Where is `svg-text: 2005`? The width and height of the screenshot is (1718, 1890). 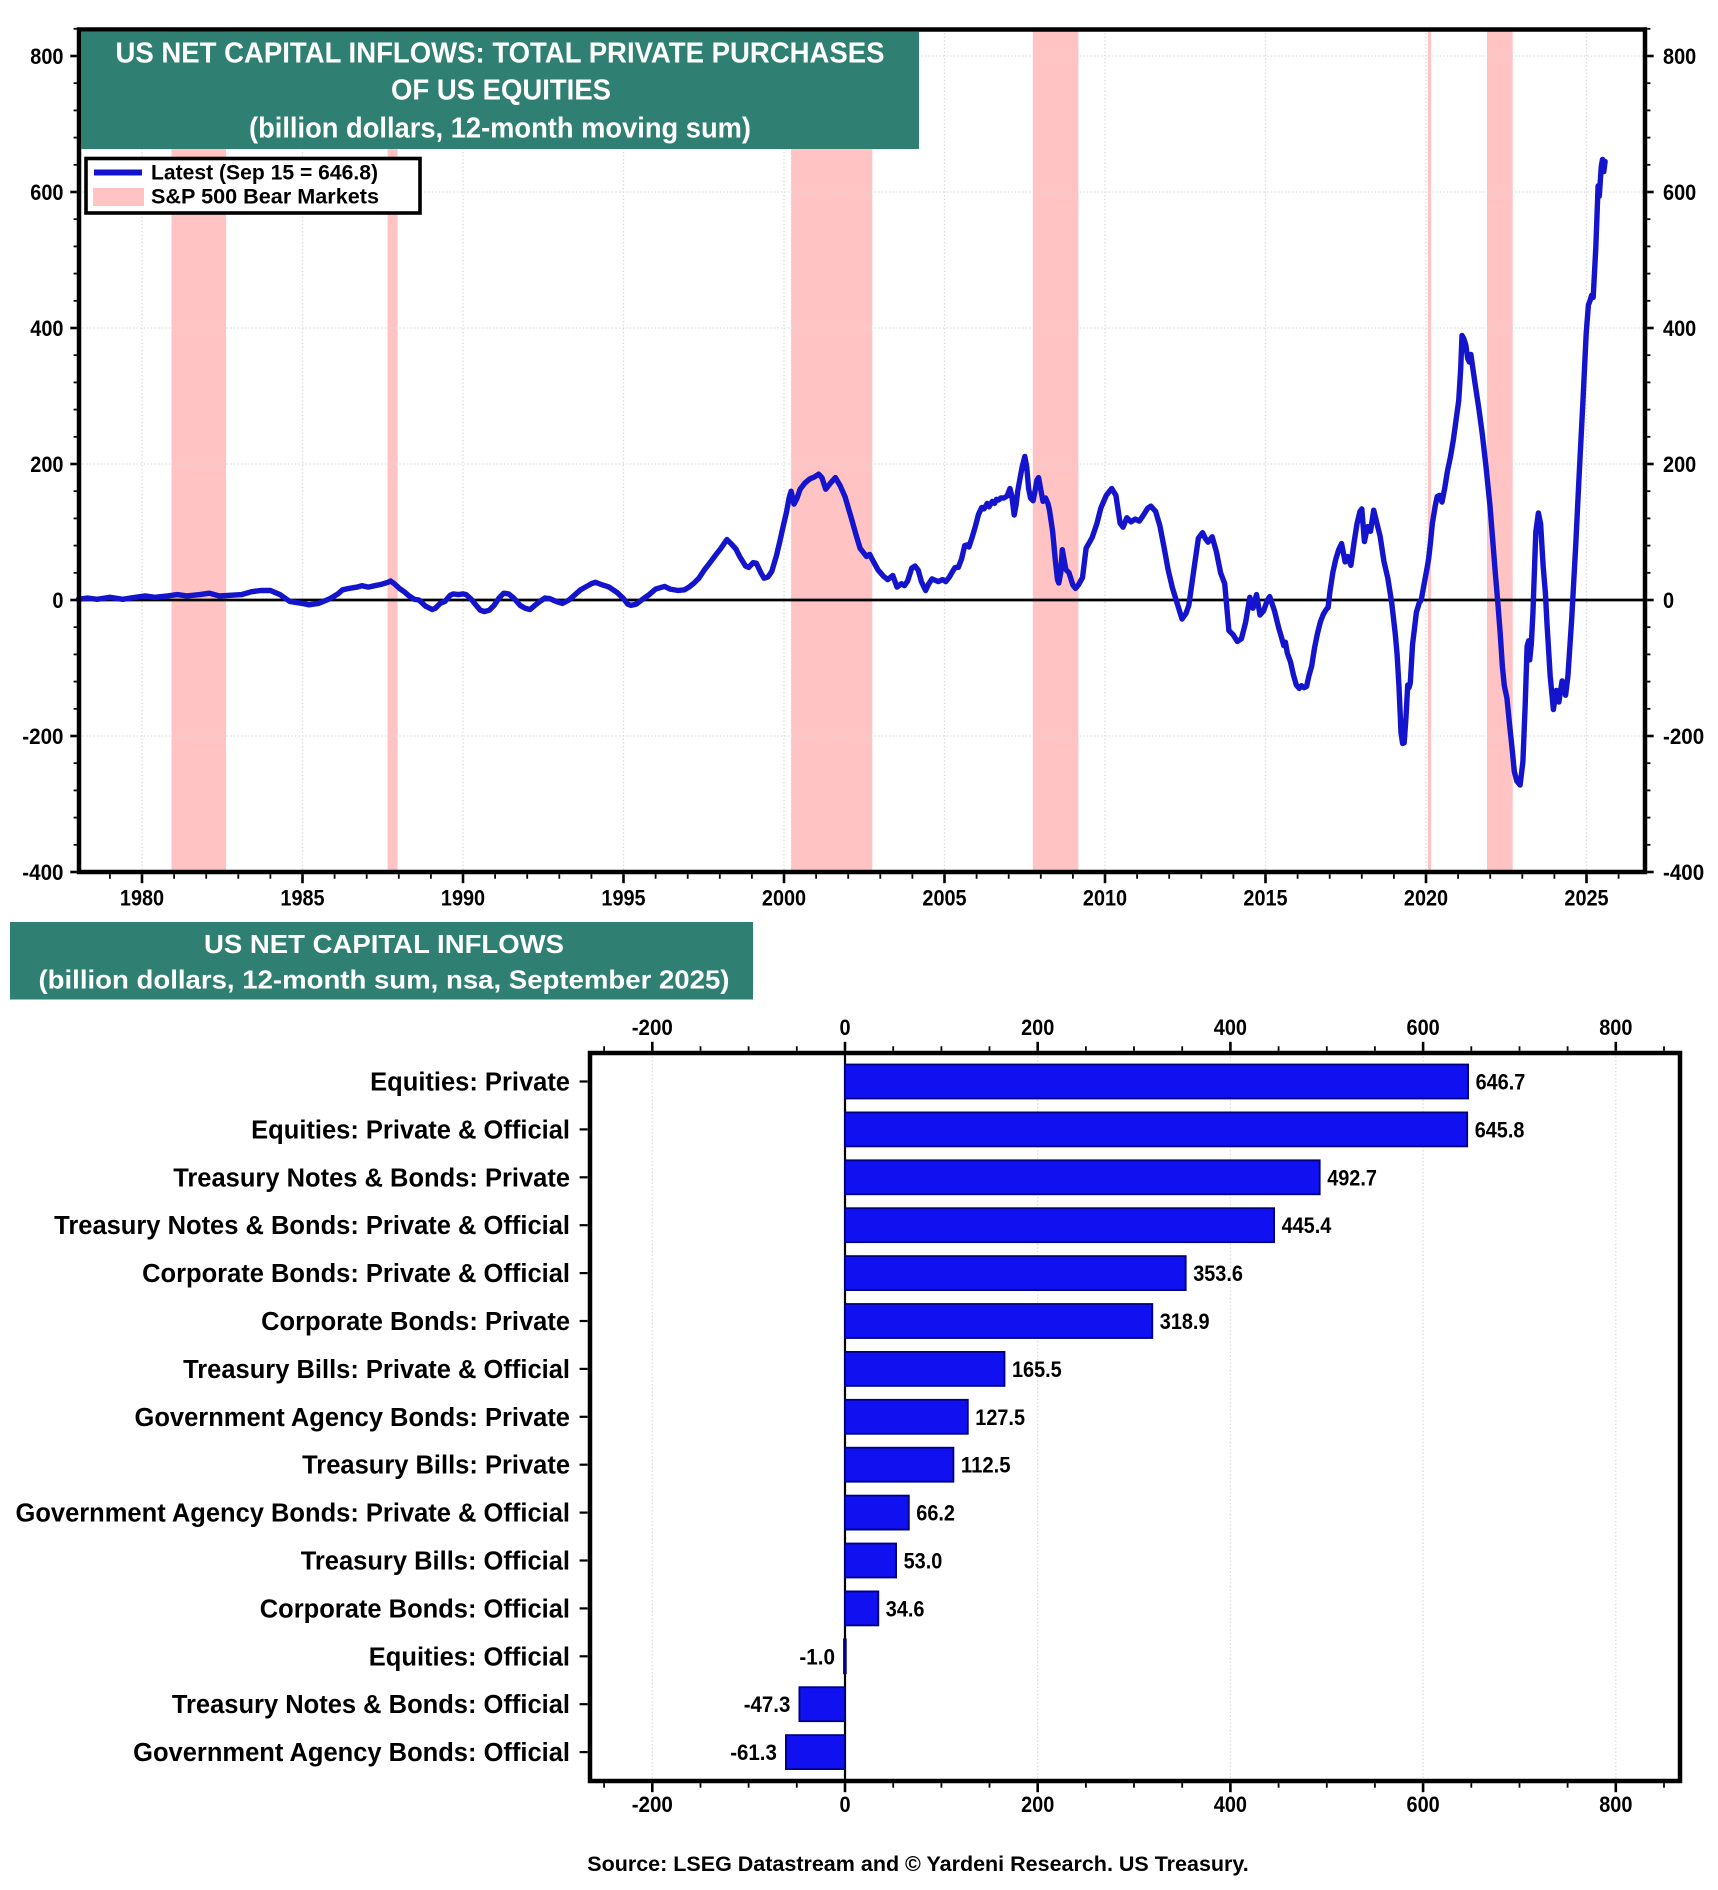 svg-text: 2005 is located at coordinates (944, 897).